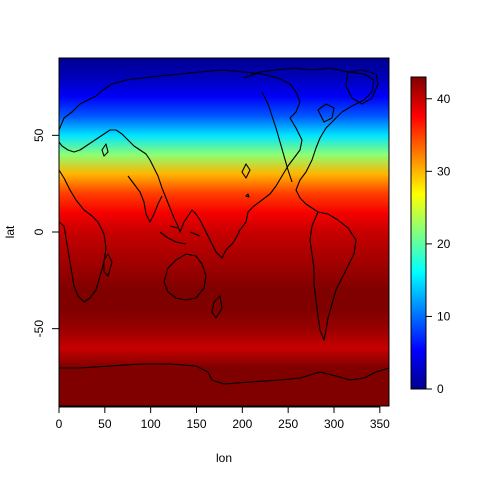  I want to click on x-tick-label: 50, so click(105, 424).